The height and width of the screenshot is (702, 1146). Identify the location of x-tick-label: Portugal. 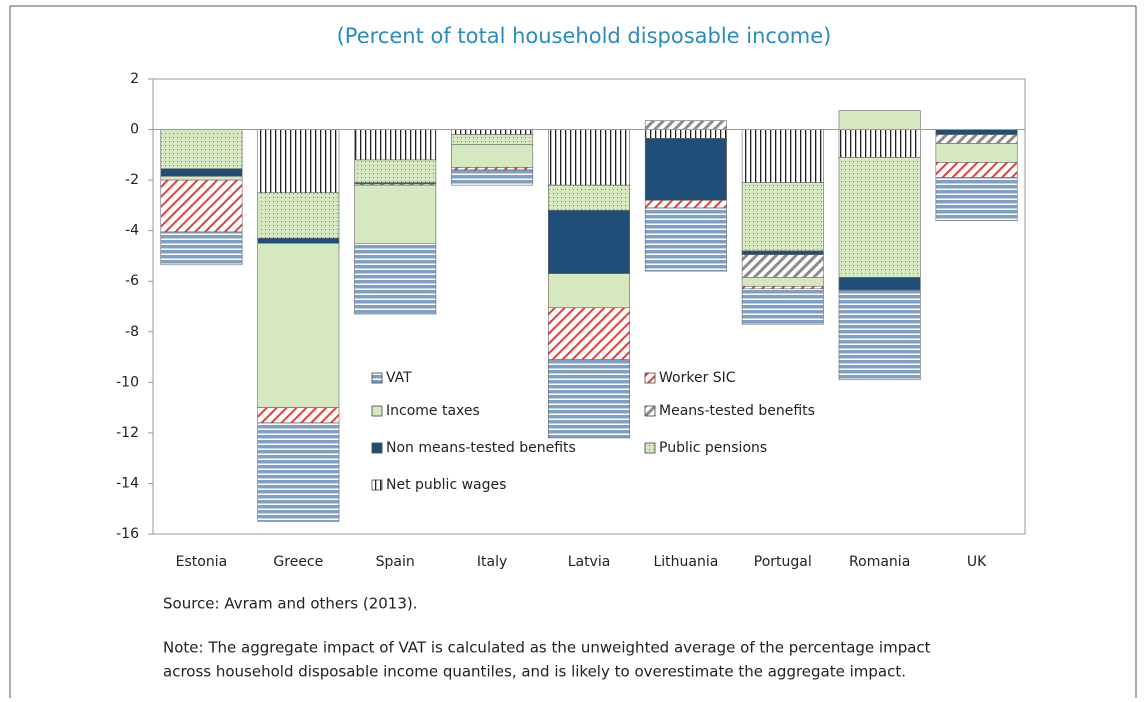
(783, 562).